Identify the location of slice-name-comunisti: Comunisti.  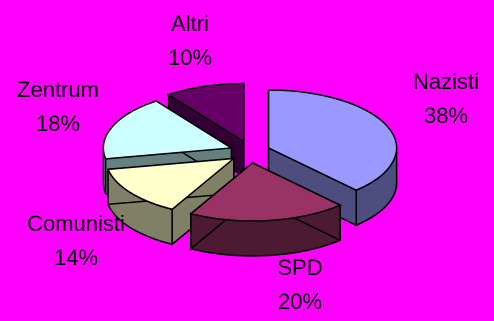
(76, 223).